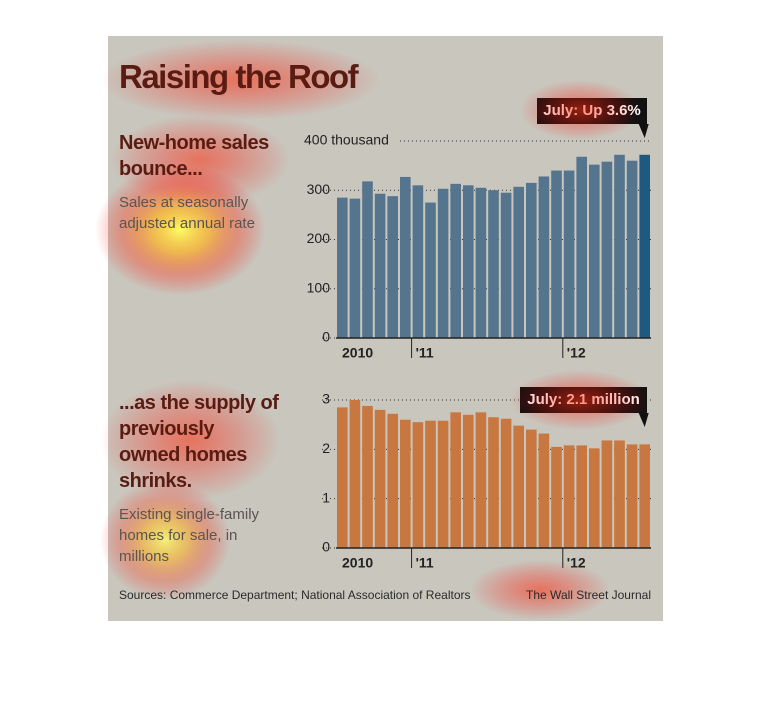 The width and height of the screenshot is (770, 716). Describe the element at coordinates (346, 140) in the screenshot. I see `y-tick-label: 400 thousand` at that location.